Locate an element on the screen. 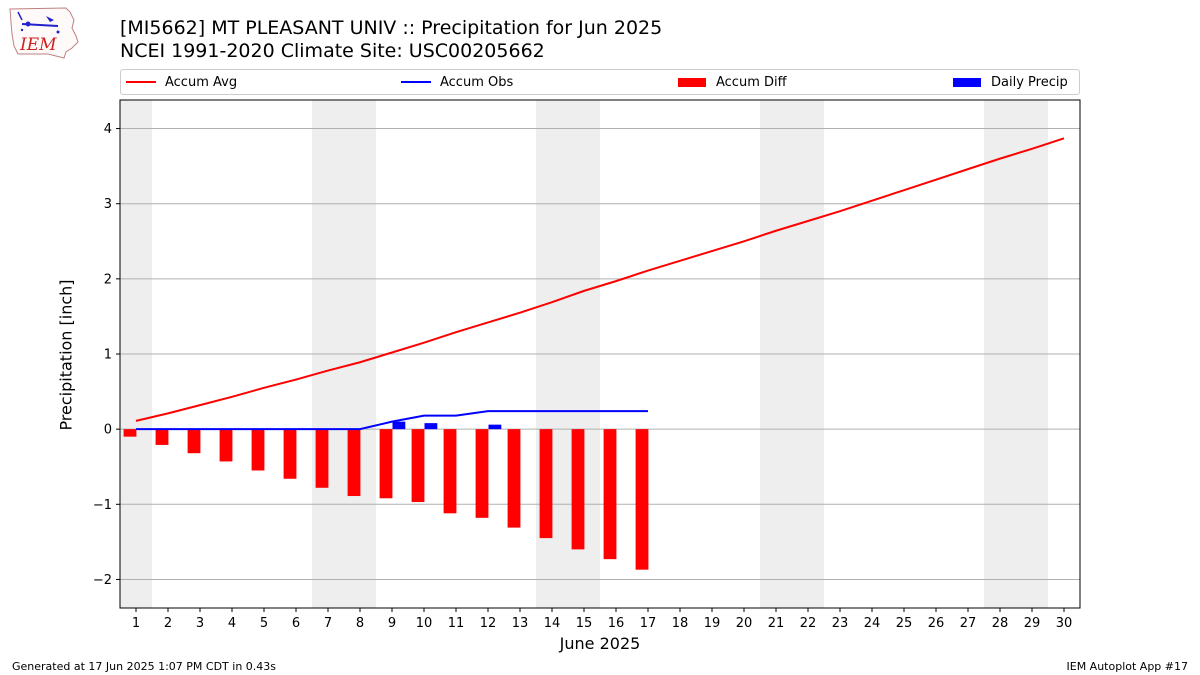  x-axis-label: June 2025 is located at coordinates (600, 643).